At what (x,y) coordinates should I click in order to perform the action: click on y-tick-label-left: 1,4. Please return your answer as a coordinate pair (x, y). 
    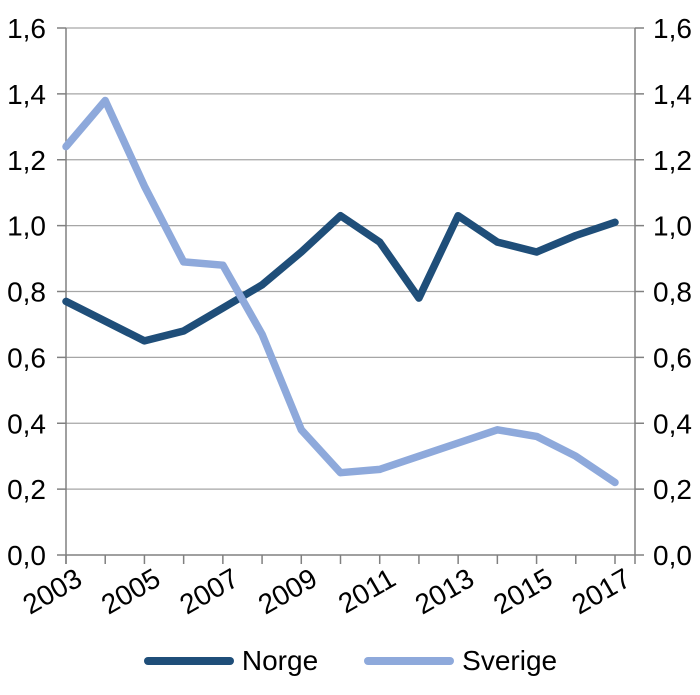
    Looking at the image, I should click on (26, 94).